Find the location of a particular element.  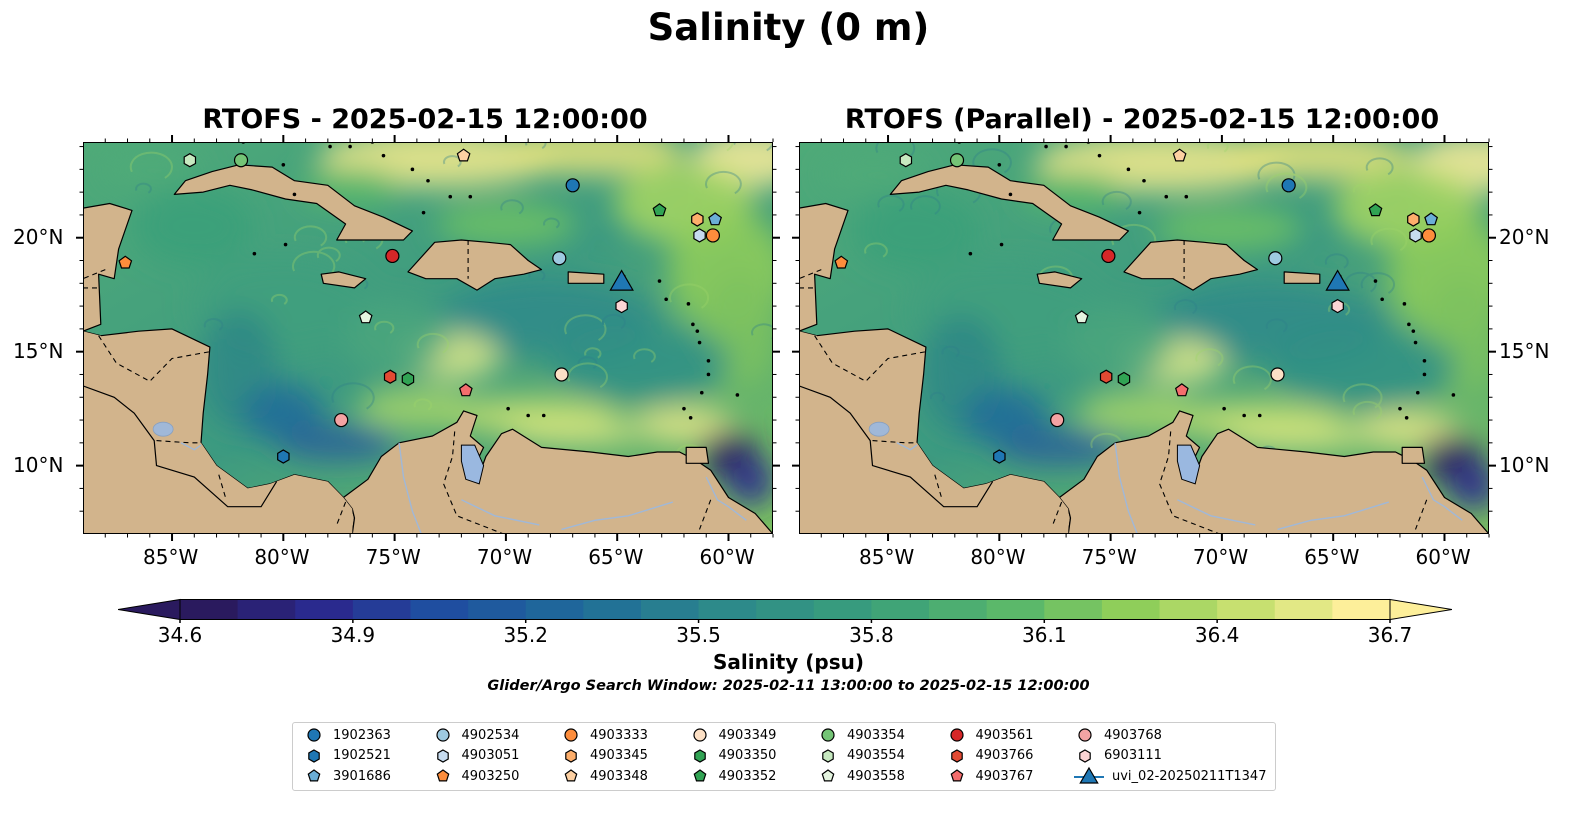

legend-item-4903352: 4903352 is located at coordinates (733, 776).